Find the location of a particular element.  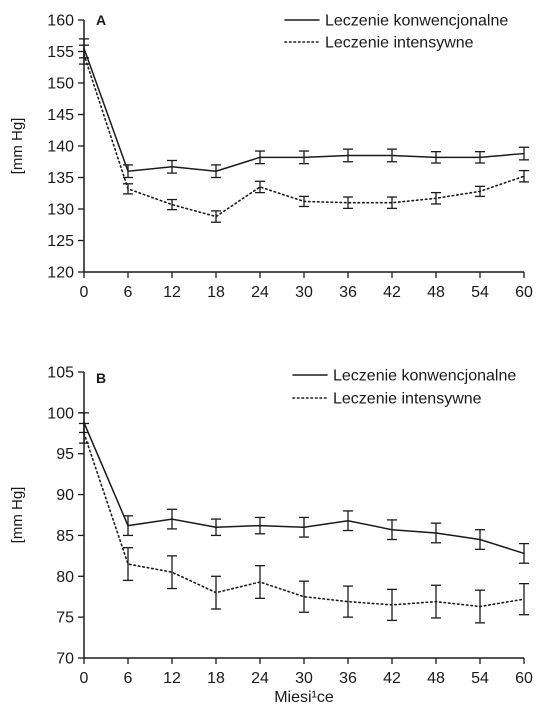

y-tick-label: 90 is located at coordinates (65, 495).